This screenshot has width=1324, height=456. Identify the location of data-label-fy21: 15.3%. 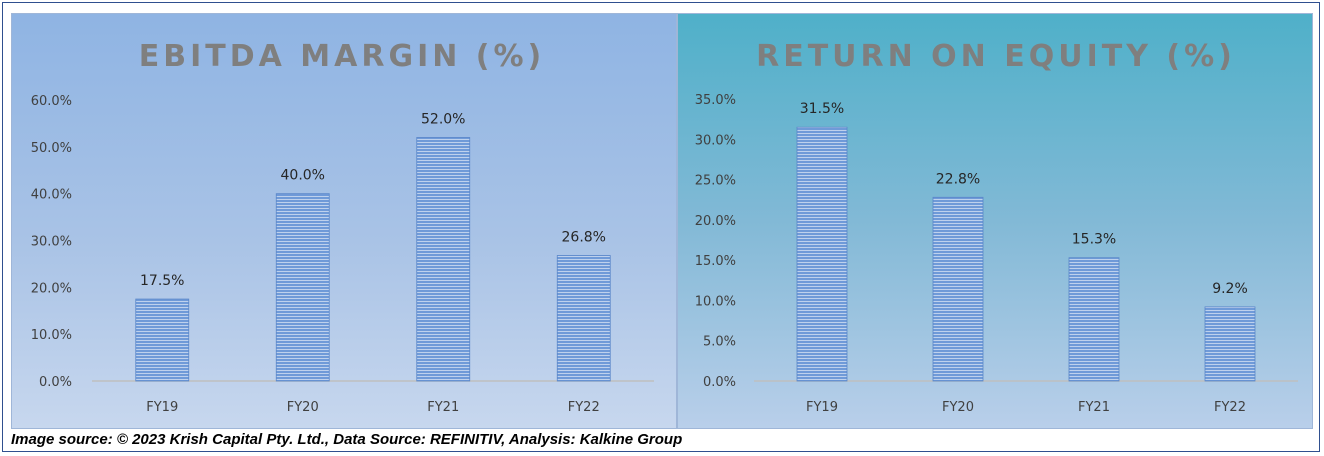
(1094, 240).